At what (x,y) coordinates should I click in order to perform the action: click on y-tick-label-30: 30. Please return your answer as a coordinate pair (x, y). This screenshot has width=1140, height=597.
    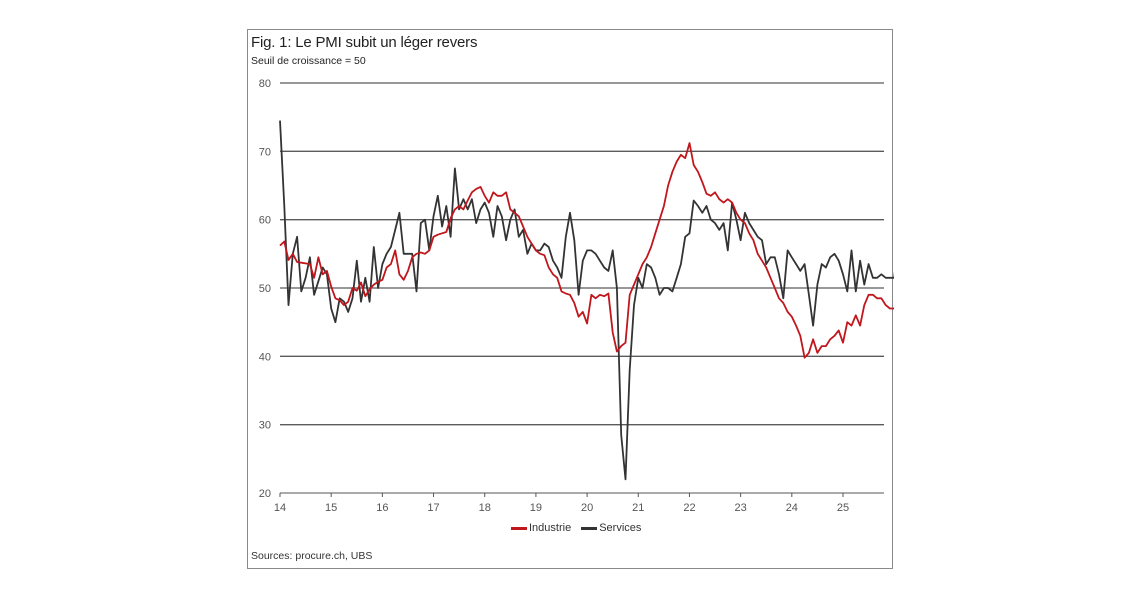
    Looking at the image, I should click on (265, 426).